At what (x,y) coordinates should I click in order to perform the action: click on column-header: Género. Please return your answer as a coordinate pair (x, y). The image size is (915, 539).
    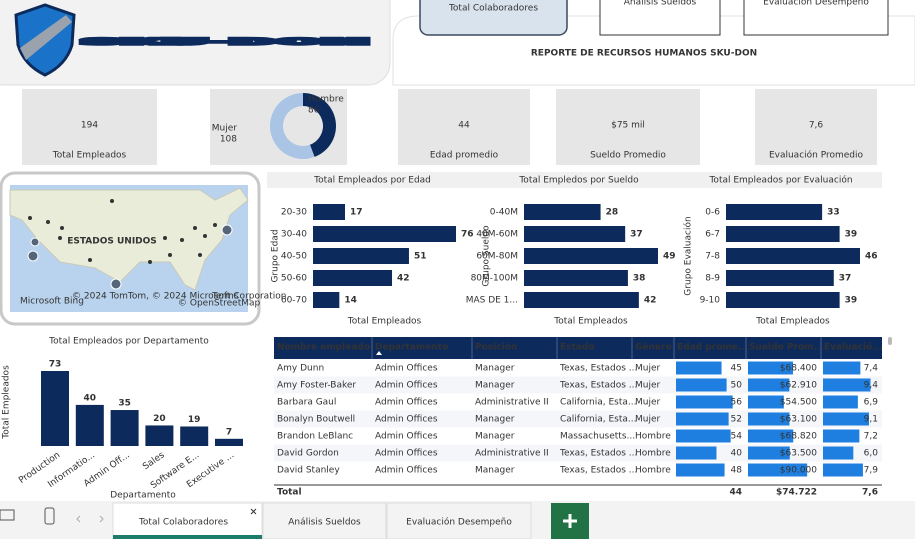
    Looking at the image, I should click on (653, 347).